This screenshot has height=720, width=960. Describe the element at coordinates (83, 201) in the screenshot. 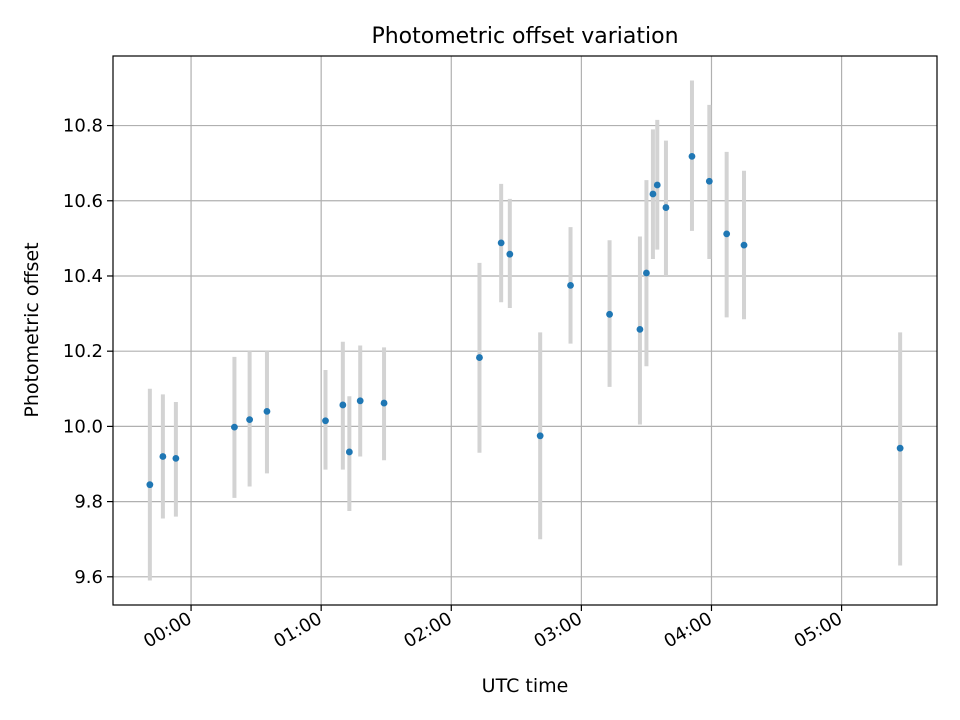

I see `y-tick-label: 10.6` at that location.